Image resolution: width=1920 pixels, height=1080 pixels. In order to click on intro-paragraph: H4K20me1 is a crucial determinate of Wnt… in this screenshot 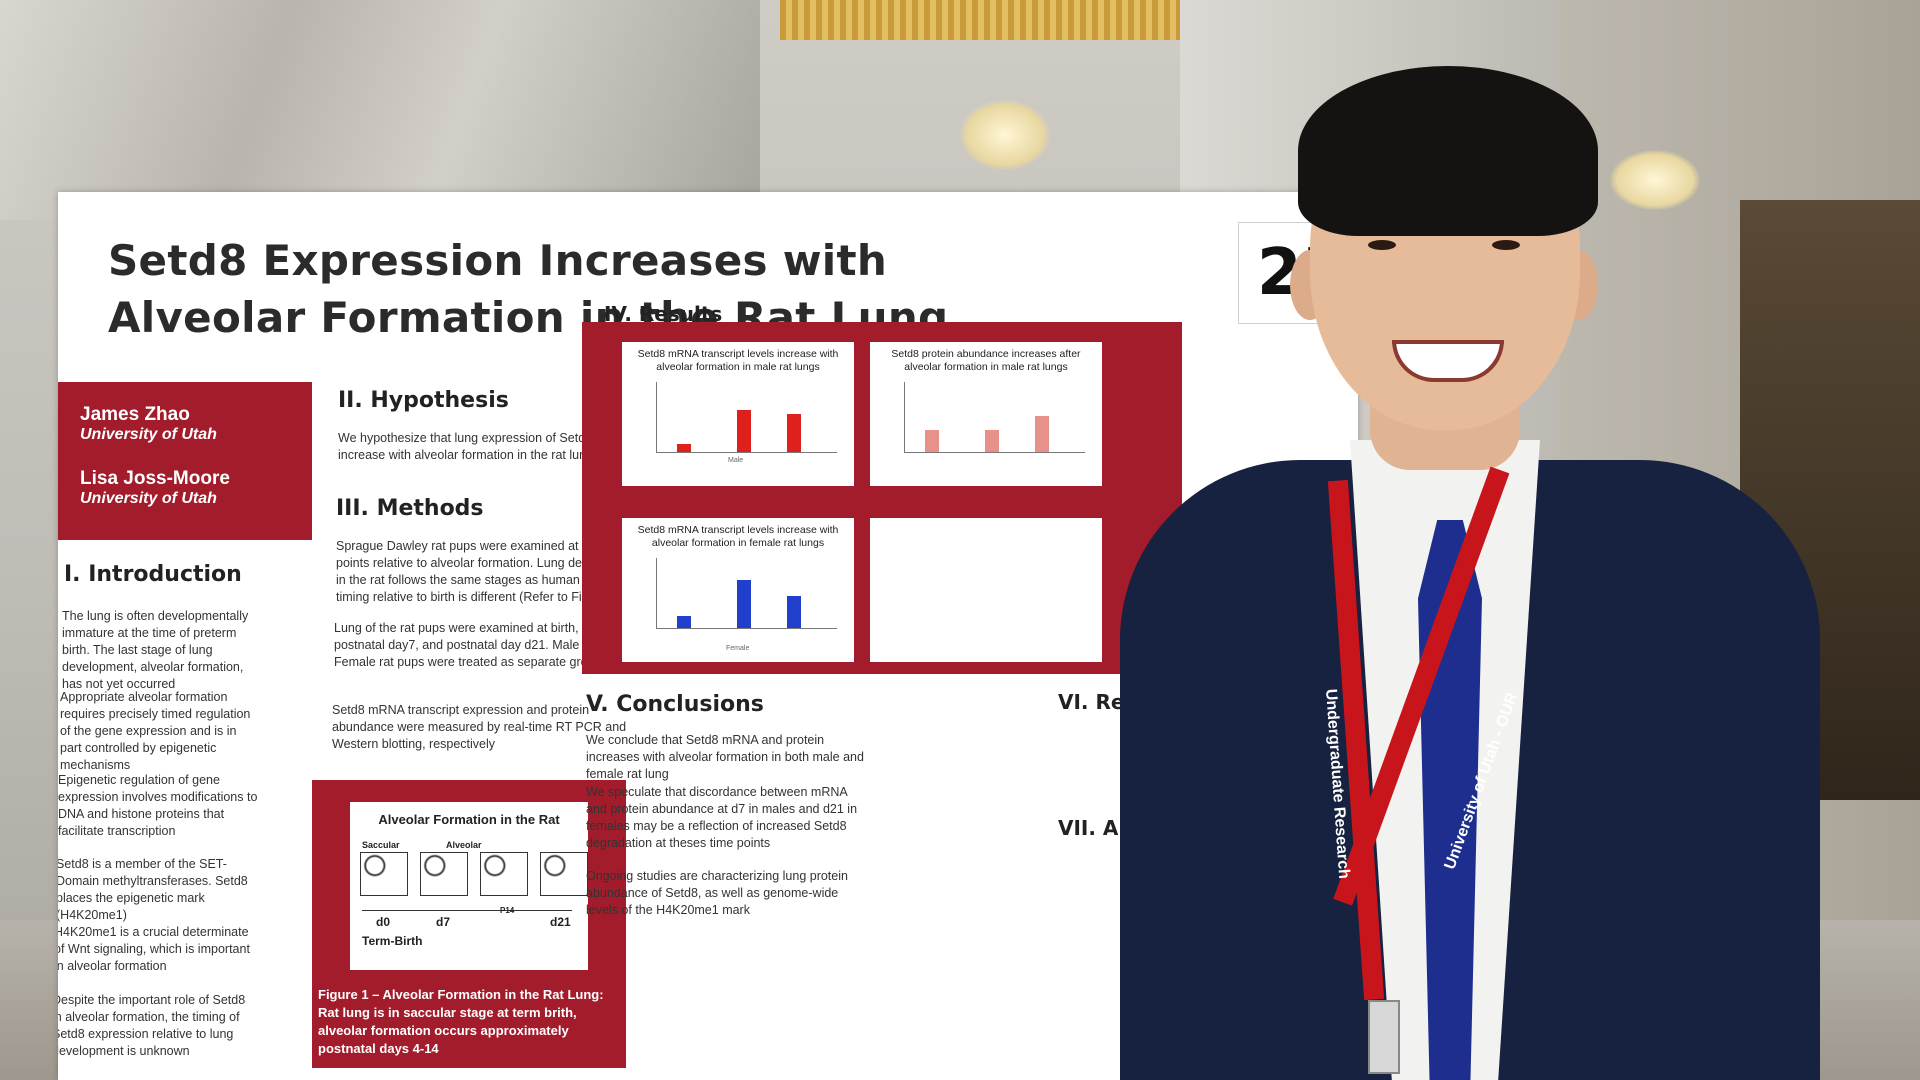, I will do `click(154, 949)`.